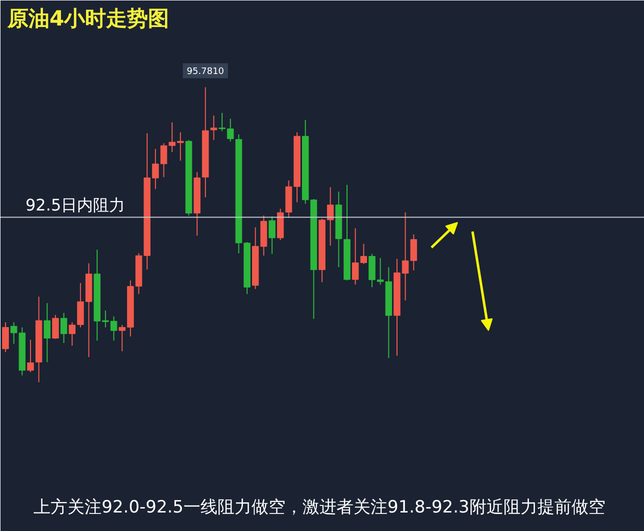 The image size is (644, 531). Describe the element at coordinates (76, 204) in the screenshot. I see `ref-line-label: 92.5日内阻力` at that location.